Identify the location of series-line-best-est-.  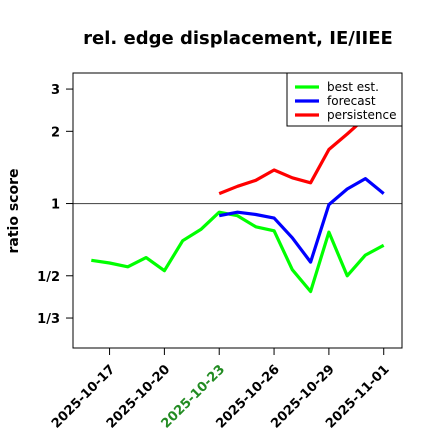
(238, 252).